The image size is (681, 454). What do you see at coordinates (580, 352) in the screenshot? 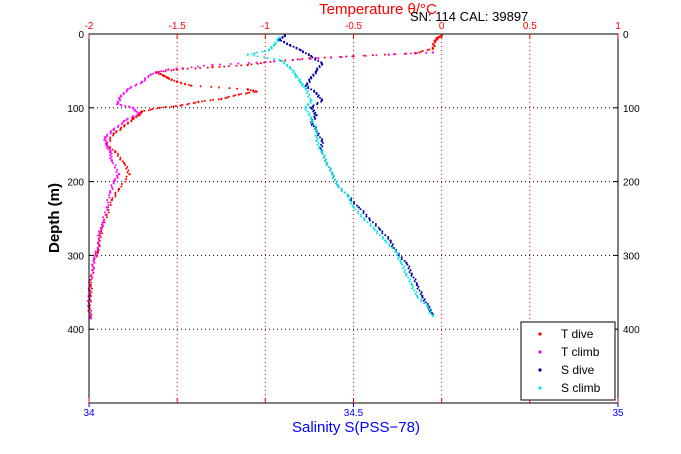
I see `legend-label: T climb` at bounding box center [580, 352].